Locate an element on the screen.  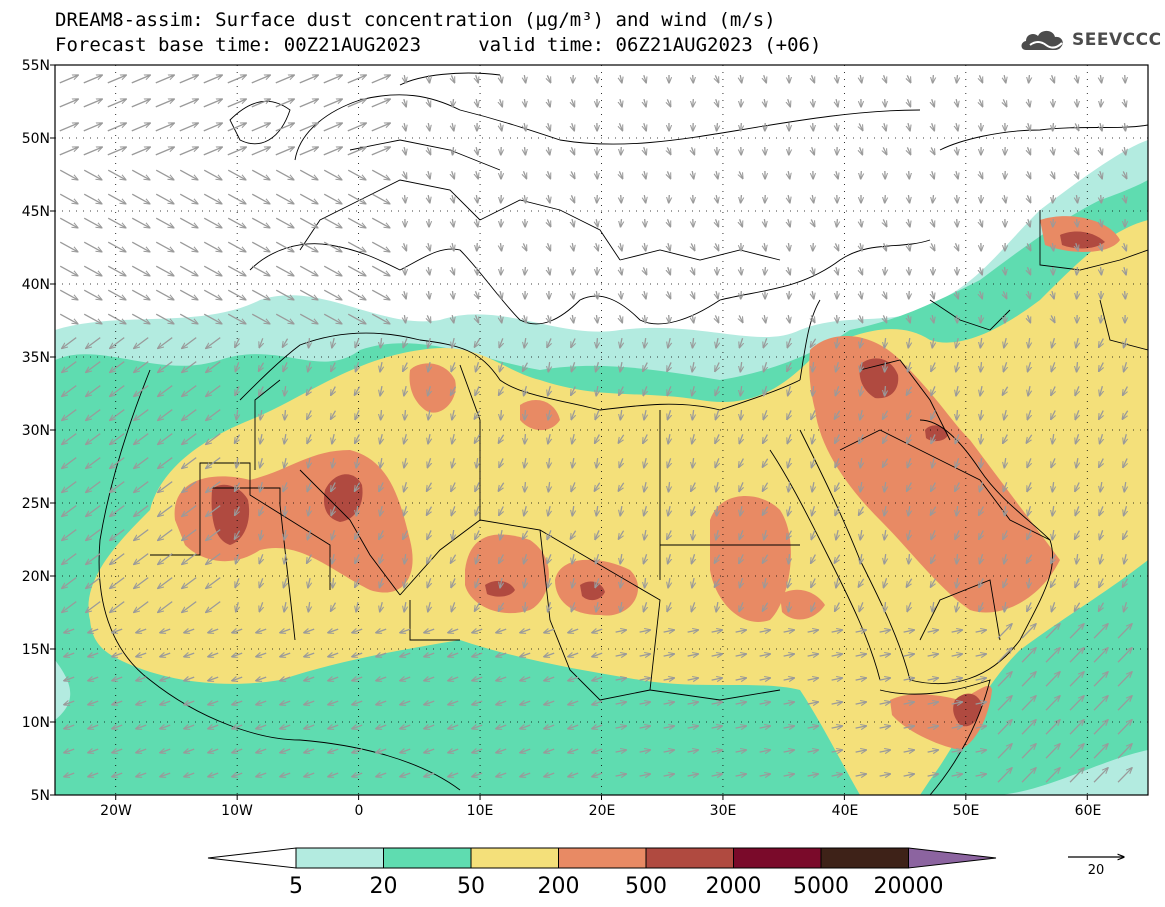
lat-label: 25N is located at coordinates (36, 504).